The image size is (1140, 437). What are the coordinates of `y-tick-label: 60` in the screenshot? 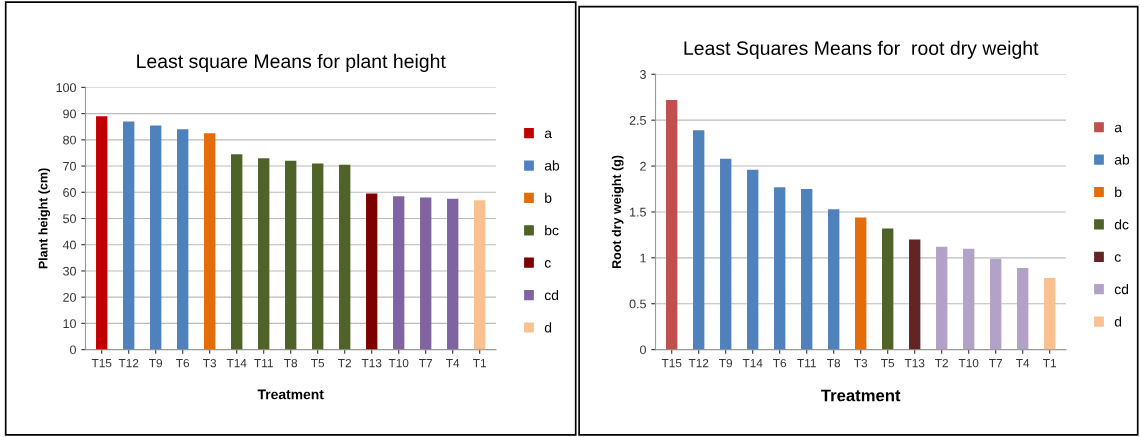 It's located at (69, 192).